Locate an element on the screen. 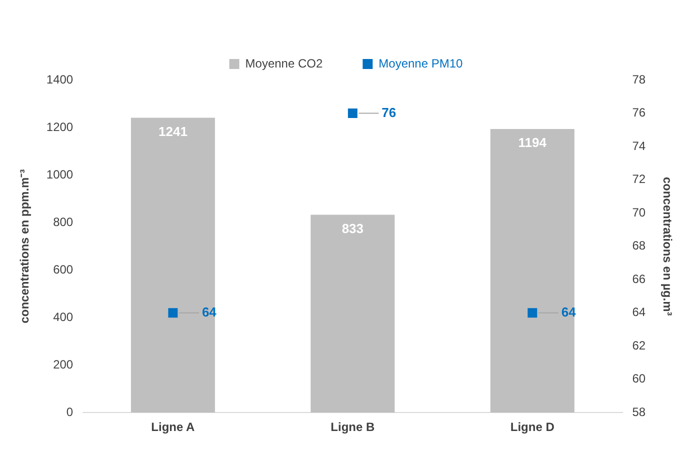 This screenshot has height=457, width=696. x-tick-label: Ligne D is located at coordinates (532, 427).